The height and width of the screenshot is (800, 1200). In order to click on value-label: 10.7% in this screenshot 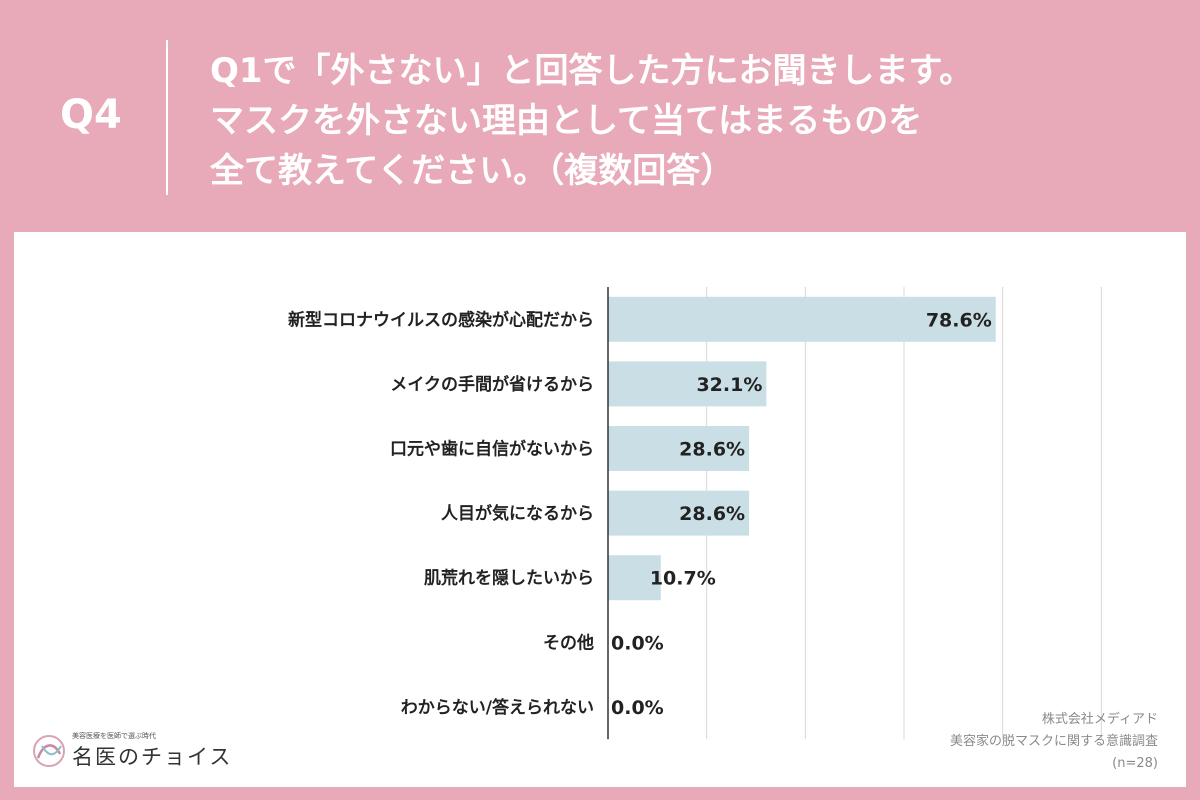, I will do `click(683, 579)`.